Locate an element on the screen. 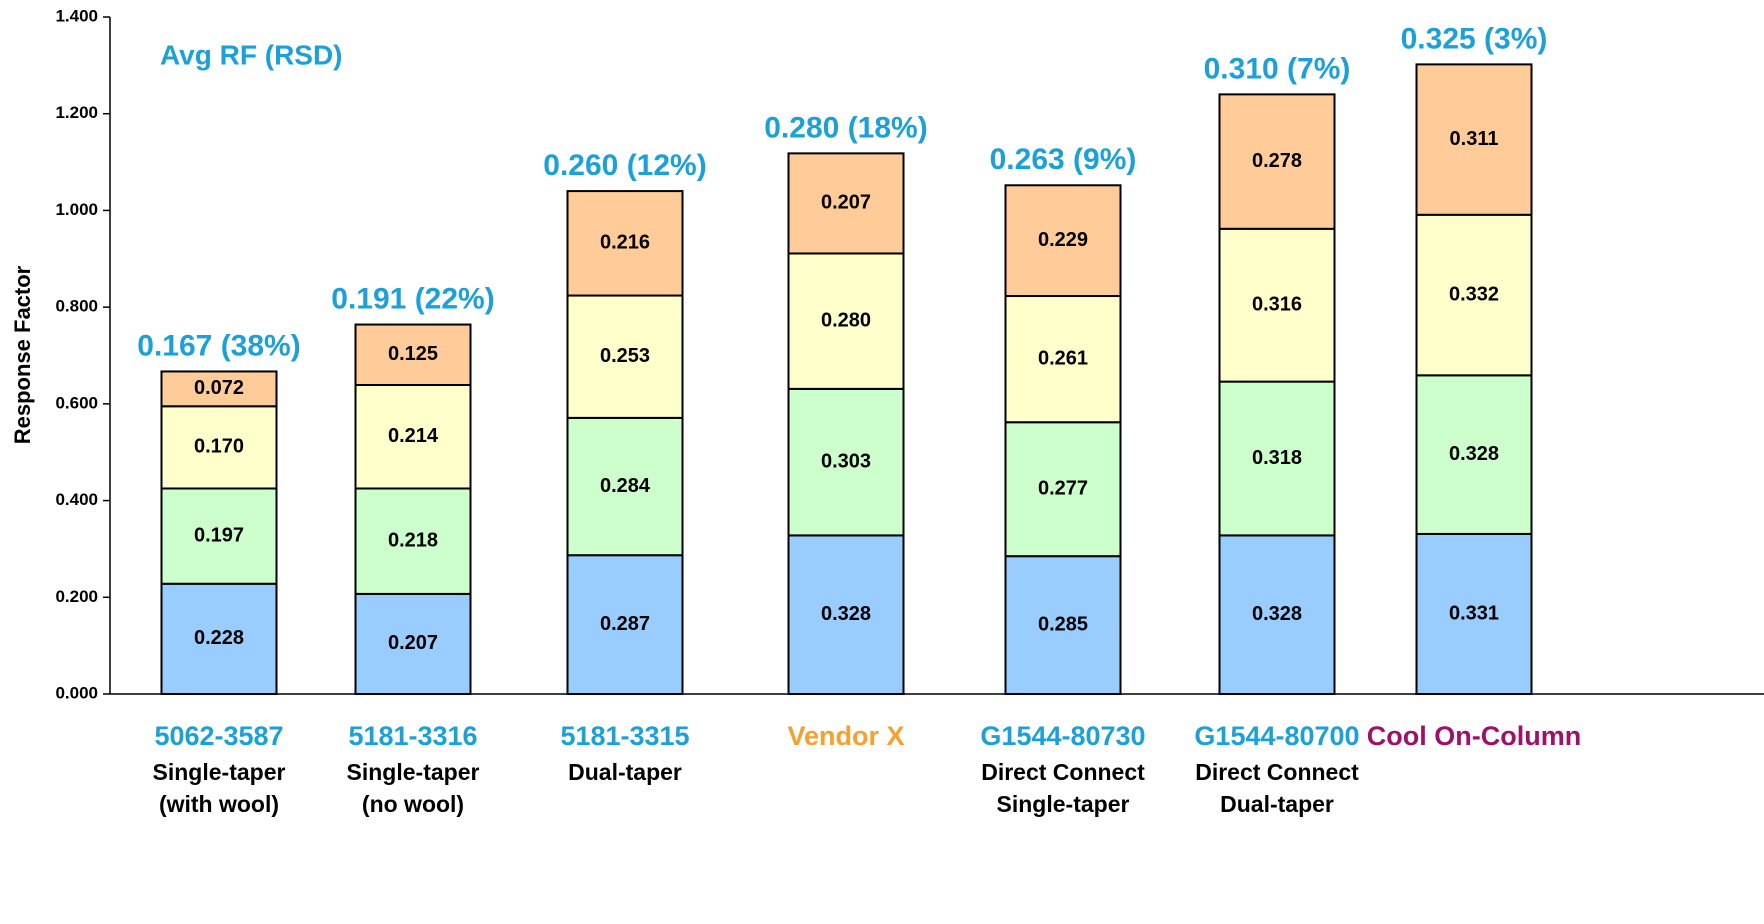 The height and width of the screenshot is (924, 1764). value-label: 0.316 is located at coordinates (1277, 304).